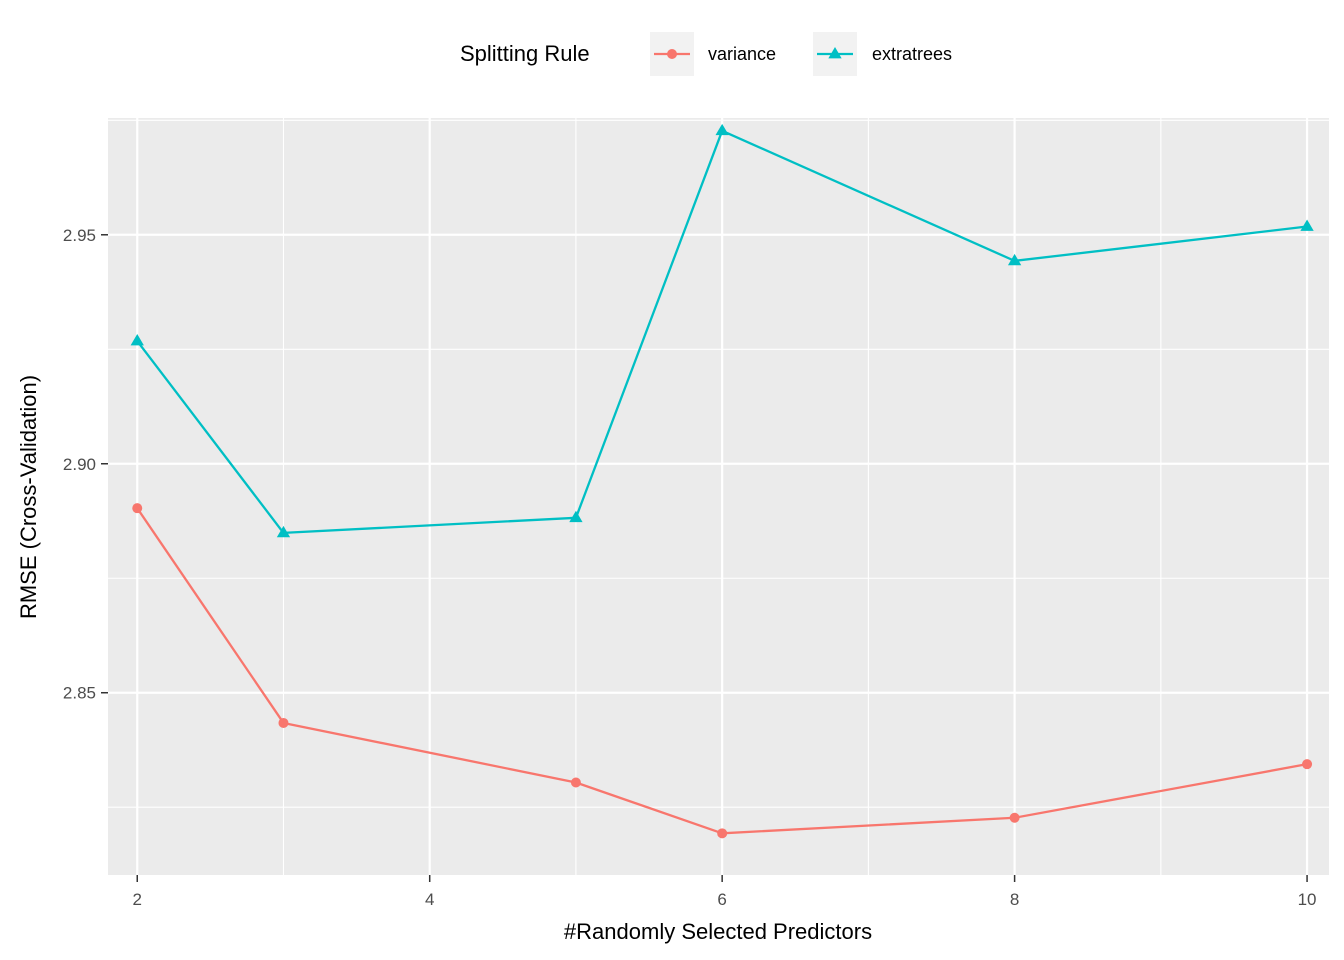 The width and height of the screenshot is (1344, 960). I want to click on y-axis-title: RMSE (Cross-Validation), so click(28, 497).